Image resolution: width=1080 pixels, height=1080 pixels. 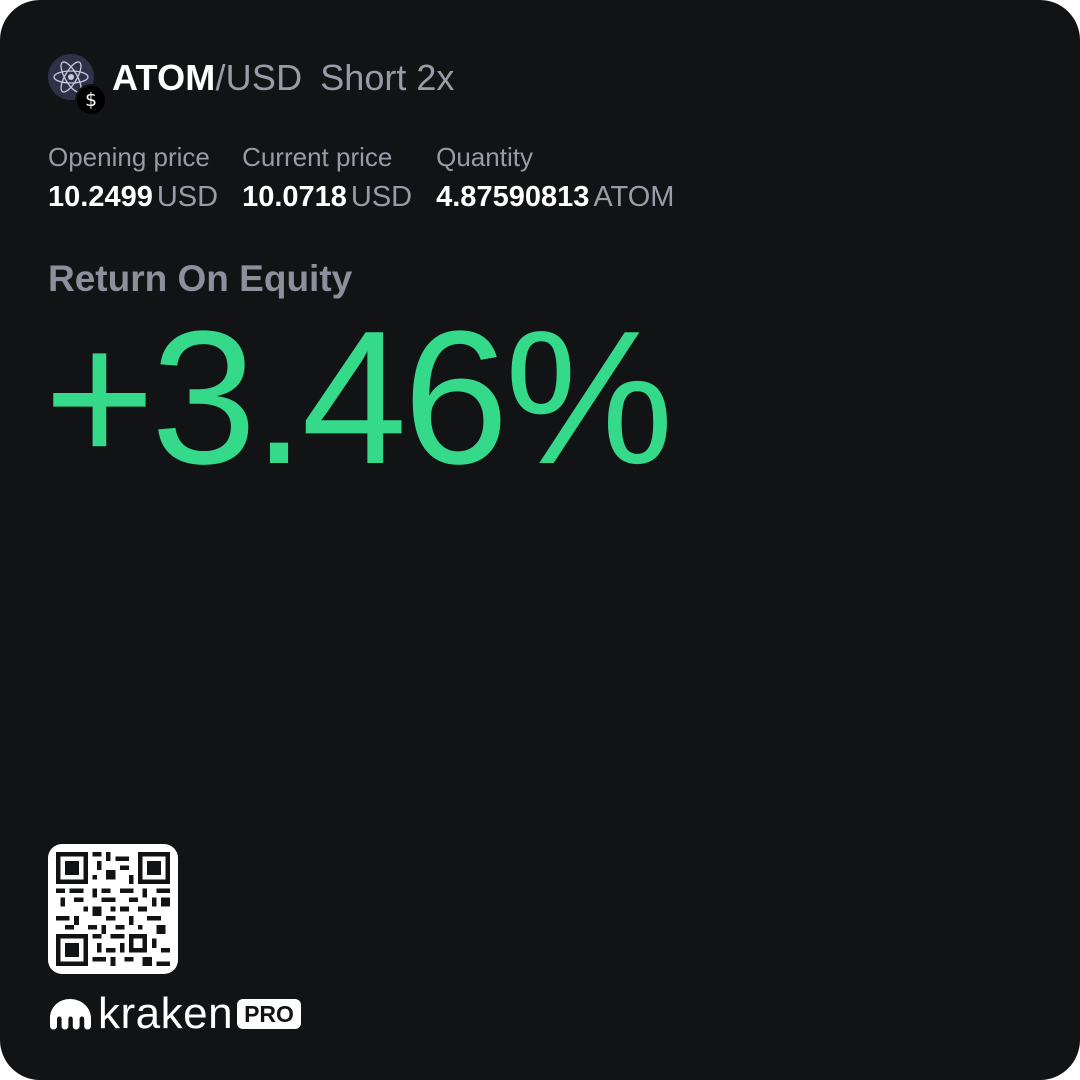 What do you see at coordinates (264, 77) in the screenshot?
I see `pair-quote: USD` at bounding box center [264, 77].